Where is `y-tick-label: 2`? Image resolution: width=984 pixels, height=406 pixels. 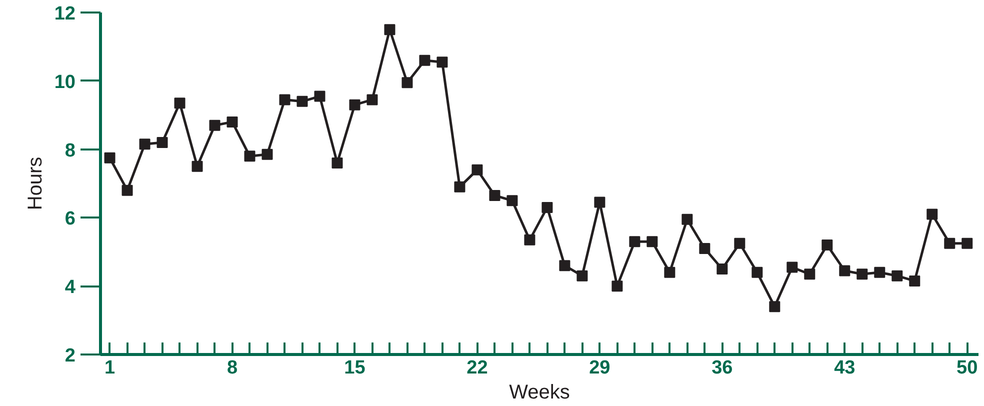
y-tick-label: 2 is located at coordinates (70, 356).